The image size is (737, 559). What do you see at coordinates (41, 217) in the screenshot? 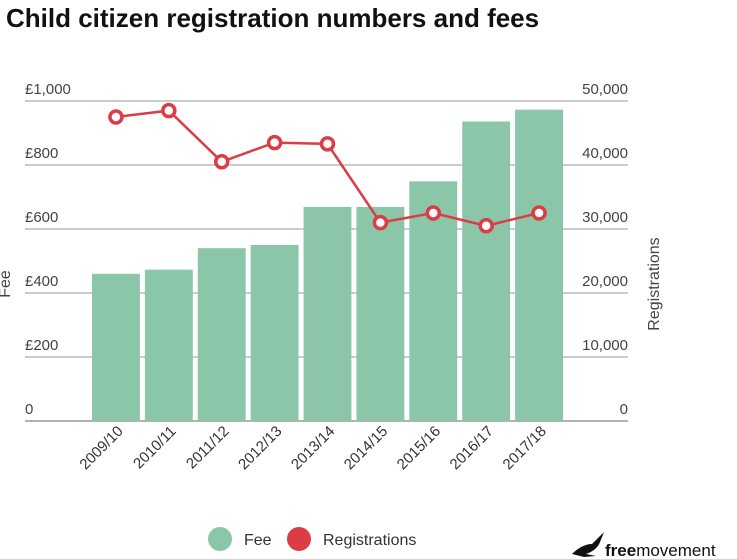
I see `y-tick-label: £600` at bounding box center [41, 217].